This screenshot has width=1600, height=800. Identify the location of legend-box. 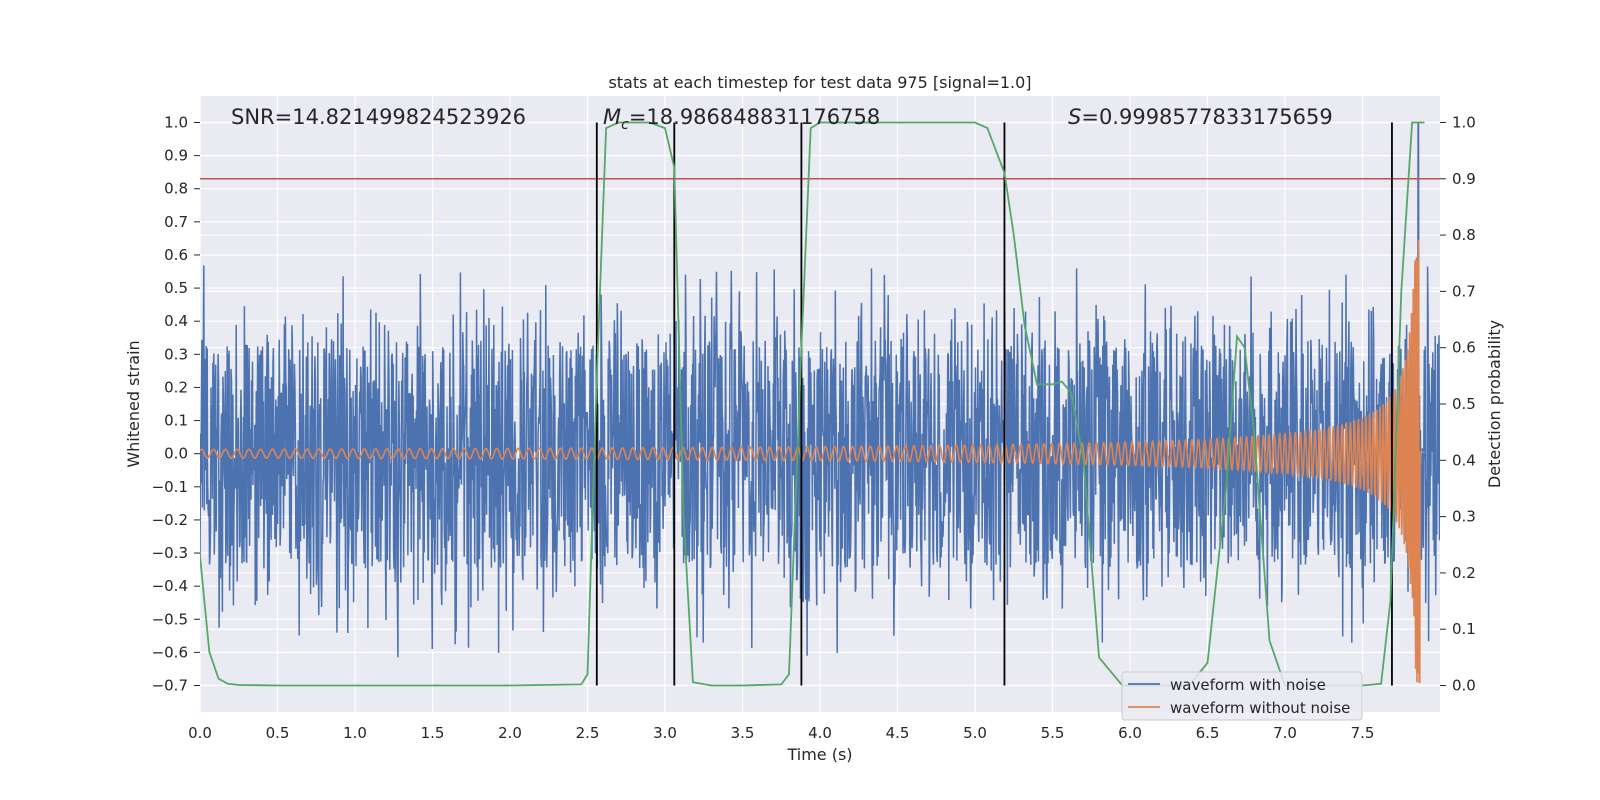
(1242, 696).